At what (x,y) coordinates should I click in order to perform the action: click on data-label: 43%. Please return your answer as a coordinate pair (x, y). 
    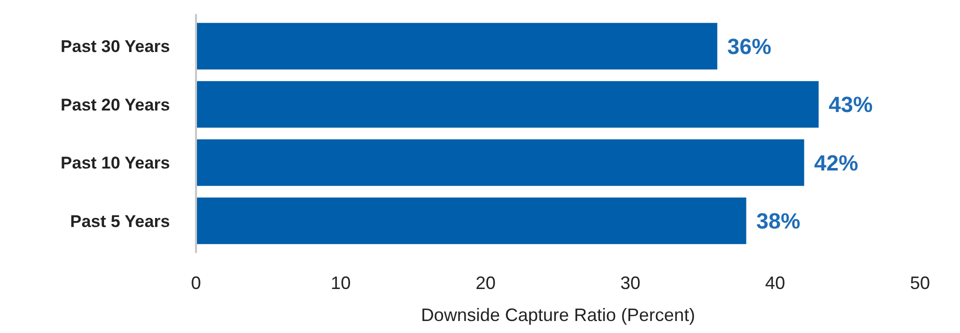
    Looking at the image, I should click on (850, 105).